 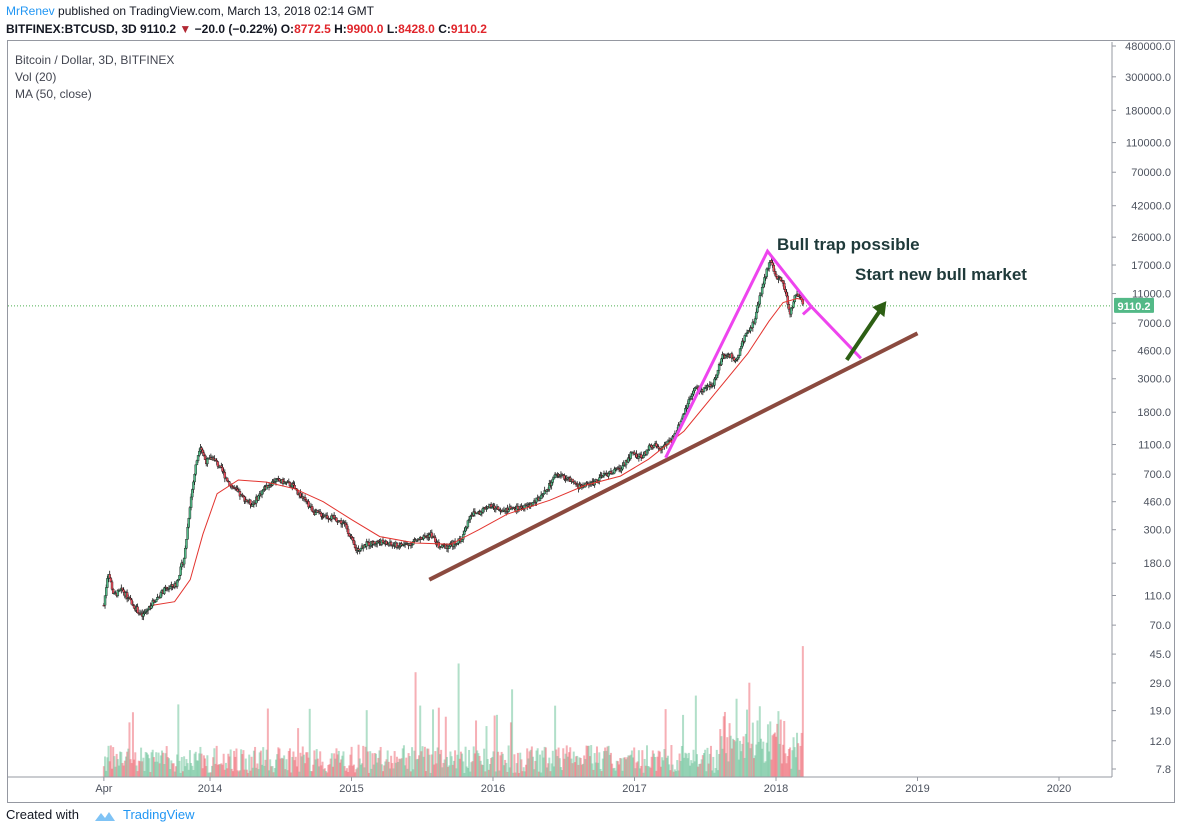 What do you see at coordinates (560, 785) in the screenshot?
I see `x-axis: Apr 2014 2015 2016 2017 2018 2019 2020` at bounding box center [560, 785].